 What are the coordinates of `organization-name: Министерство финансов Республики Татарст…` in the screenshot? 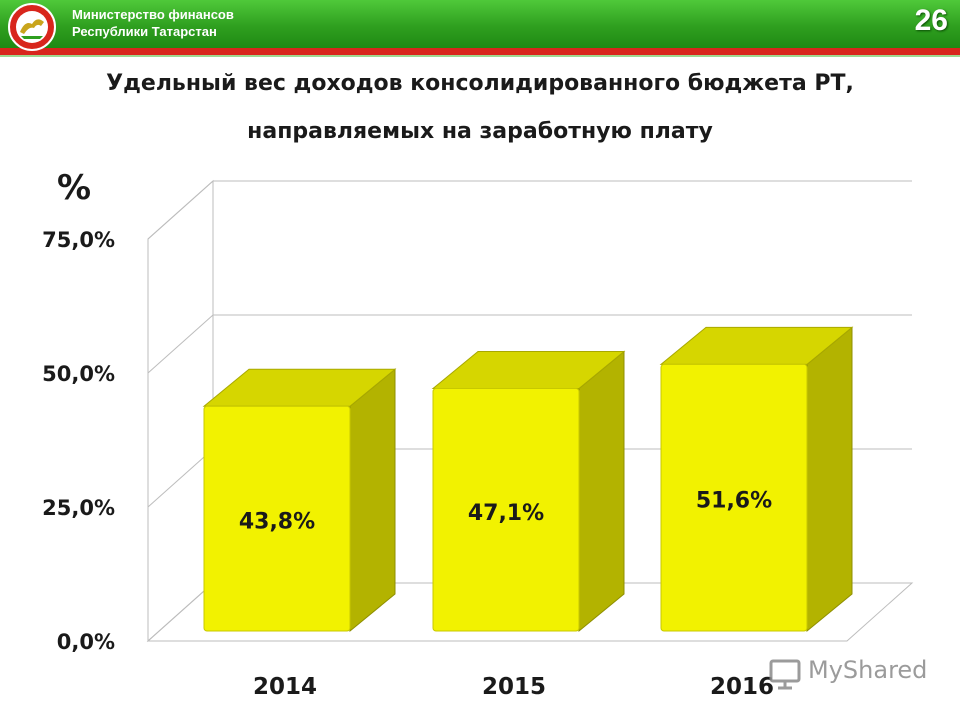 It's located at (153, 23).